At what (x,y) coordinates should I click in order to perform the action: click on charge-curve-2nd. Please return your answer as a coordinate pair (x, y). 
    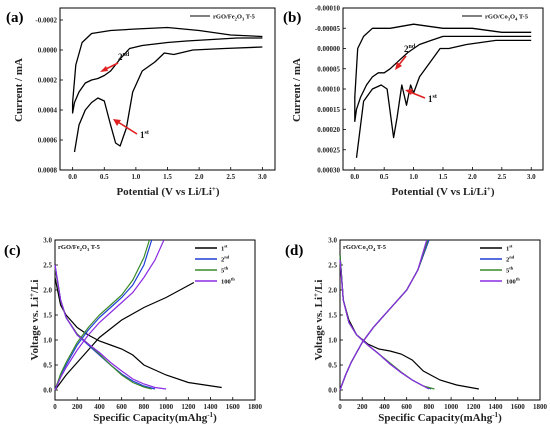
    Looking at the image, I should click on (103, 315).